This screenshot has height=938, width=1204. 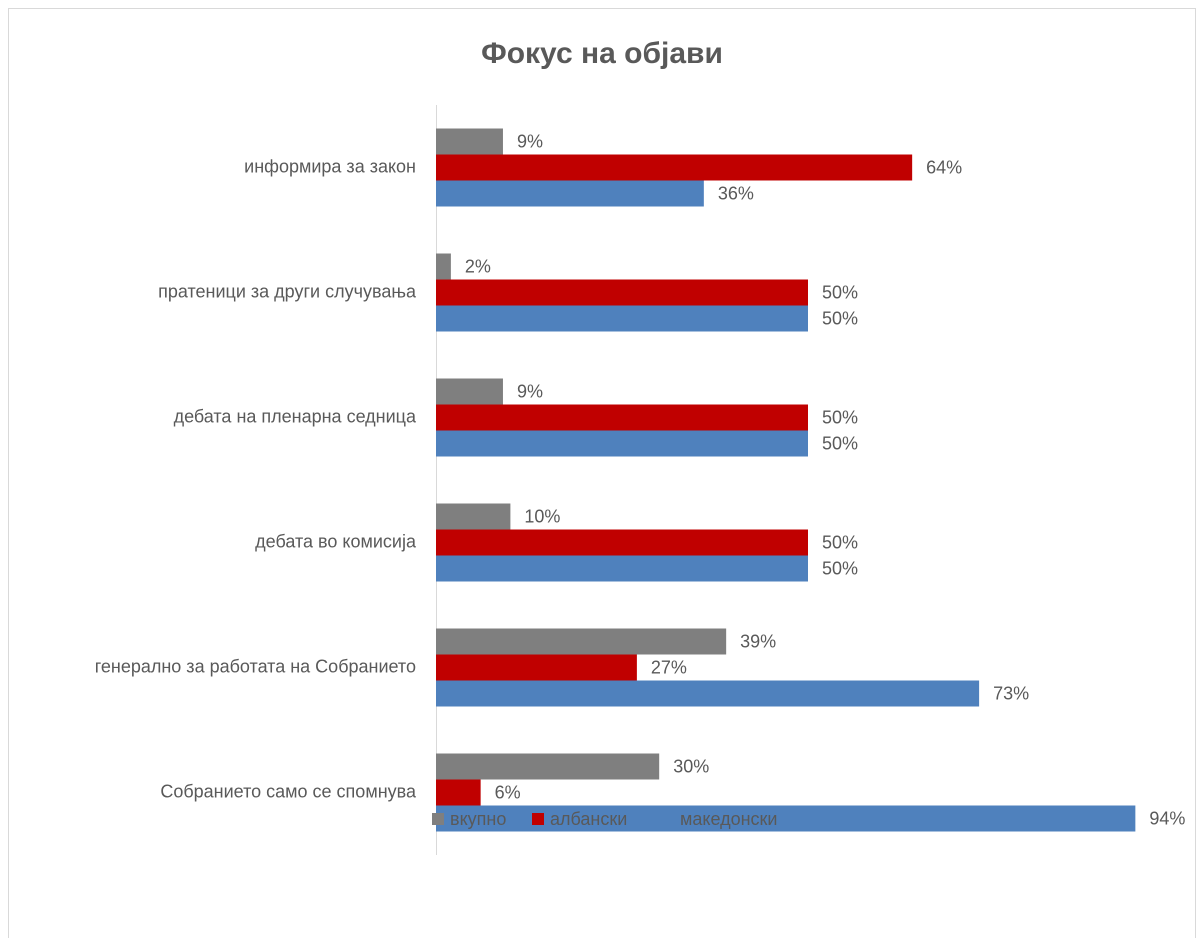 I want to click on legend-label: вкупно, so click(x=478, y=819).